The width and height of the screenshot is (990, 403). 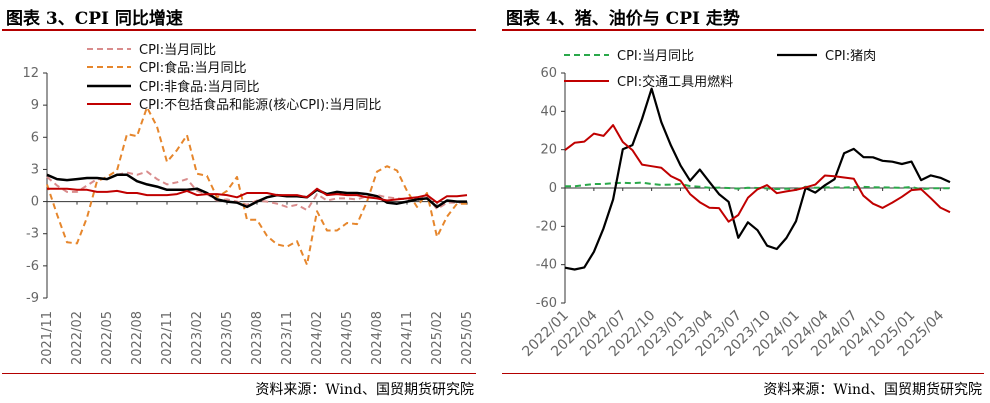 I want to click on x-tick-label: 2024/08, so click(x=377, y=338).